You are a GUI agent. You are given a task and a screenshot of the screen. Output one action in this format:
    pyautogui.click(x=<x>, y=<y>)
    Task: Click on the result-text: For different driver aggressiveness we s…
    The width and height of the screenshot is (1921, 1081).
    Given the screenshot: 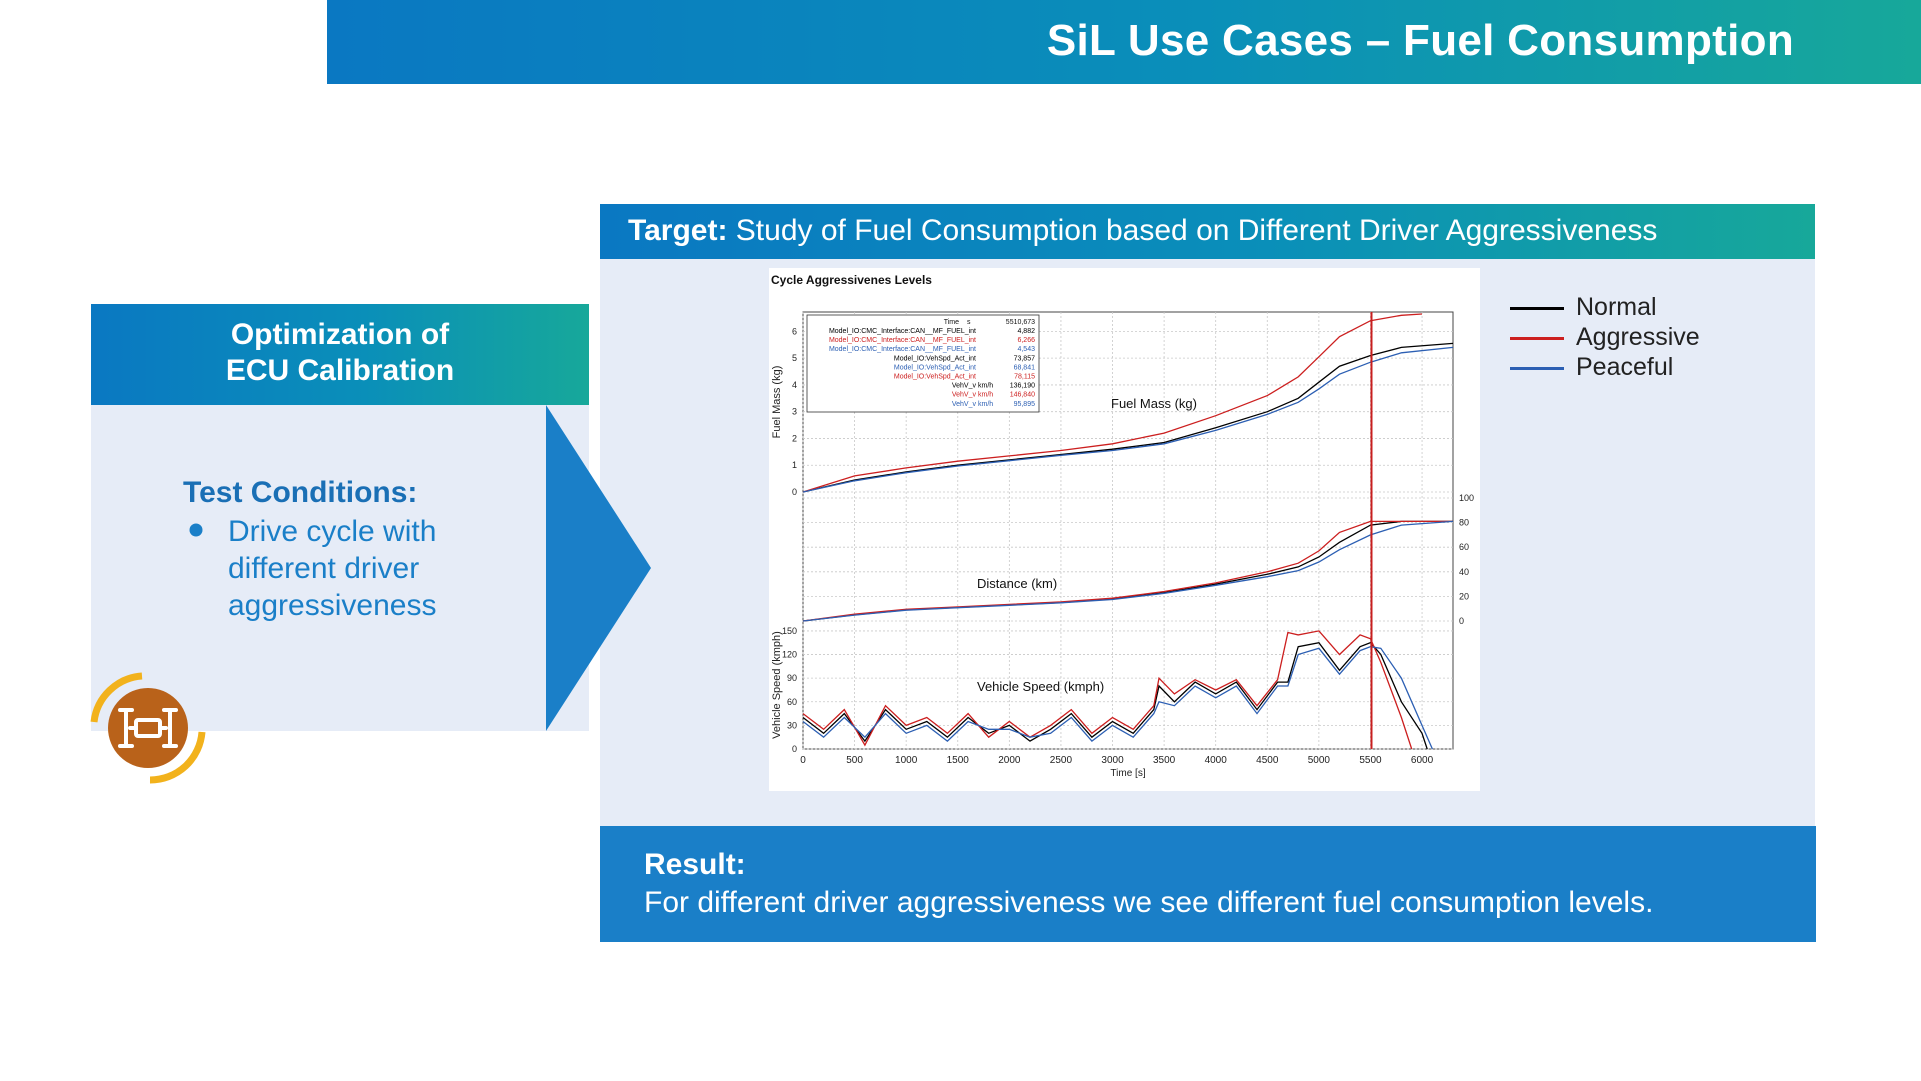 What is the action you would take?
    pyautogui.click(x=1149, y=902)
    